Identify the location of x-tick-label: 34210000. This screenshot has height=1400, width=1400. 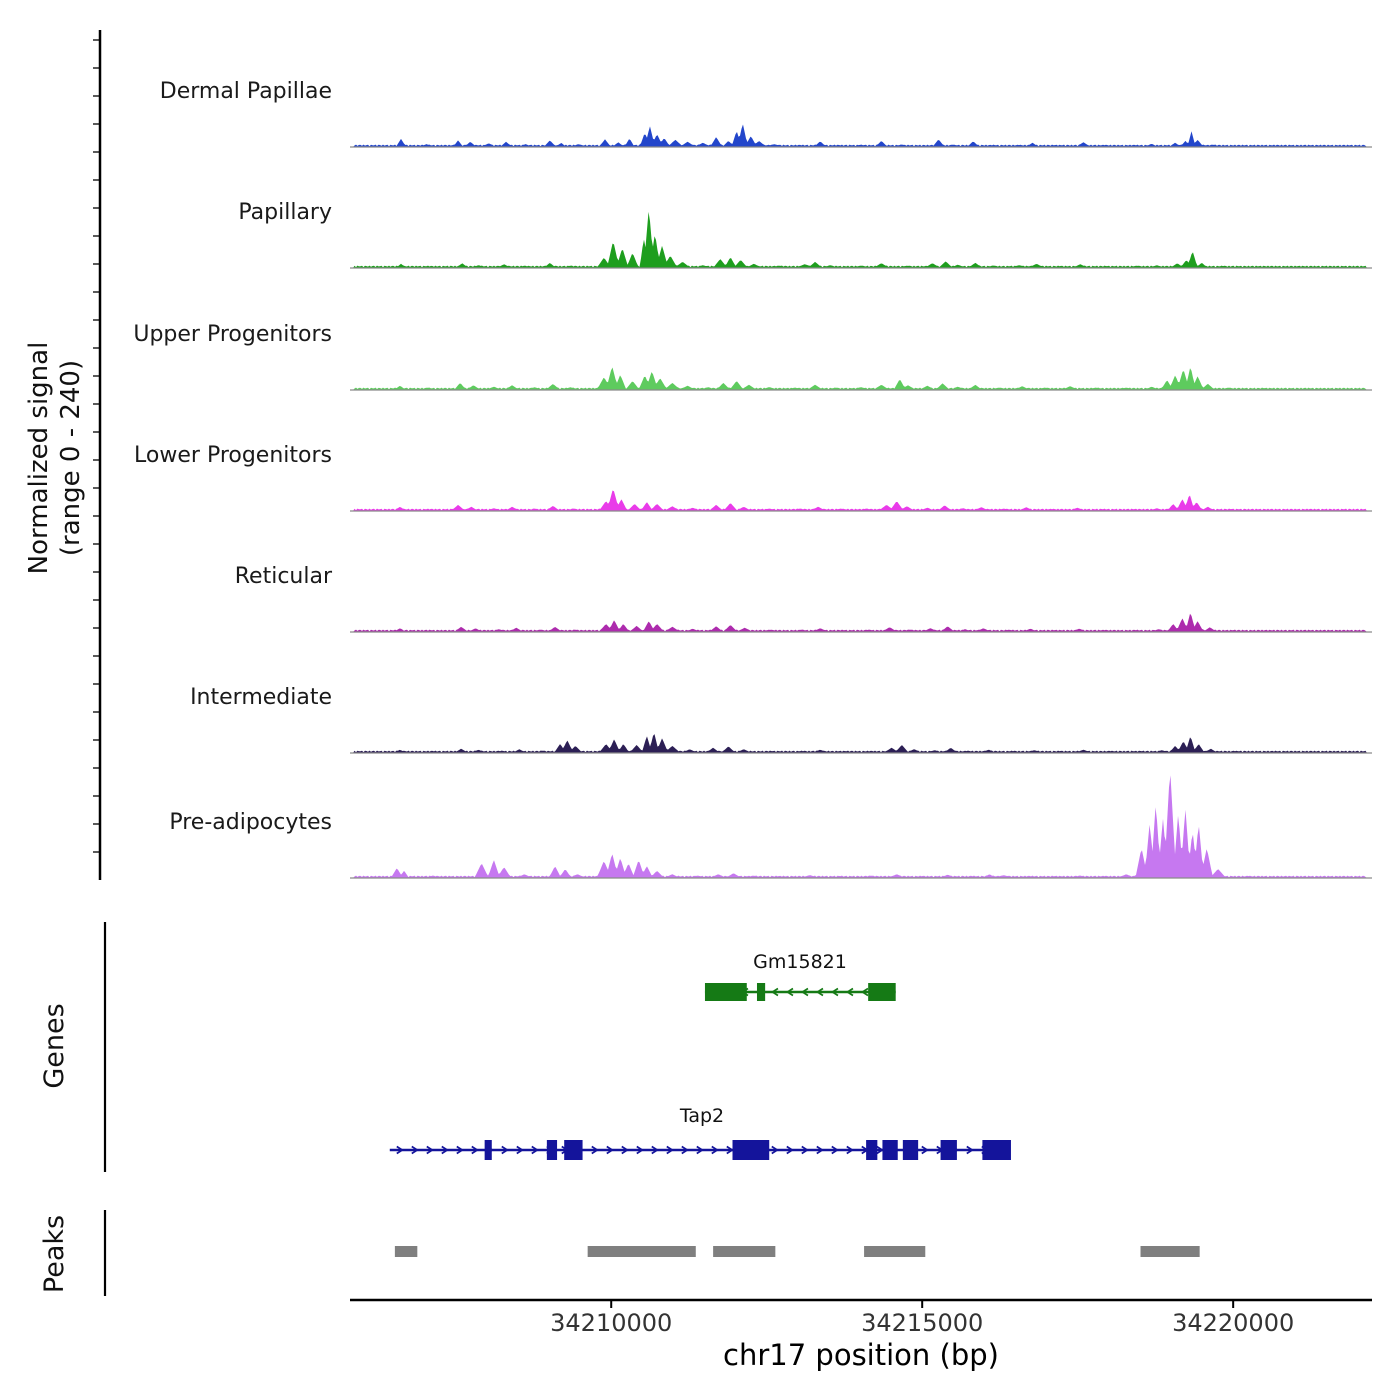
(611, 1323).